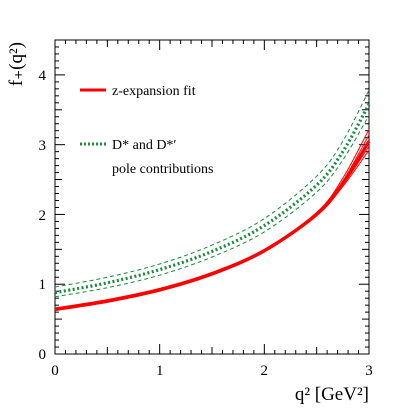 This screenshot has height=409, width=409. What do you see at coordinates (160, 371) in the screenshot?
I see `x-tick-label: 1` at bounding box center [160, 371].